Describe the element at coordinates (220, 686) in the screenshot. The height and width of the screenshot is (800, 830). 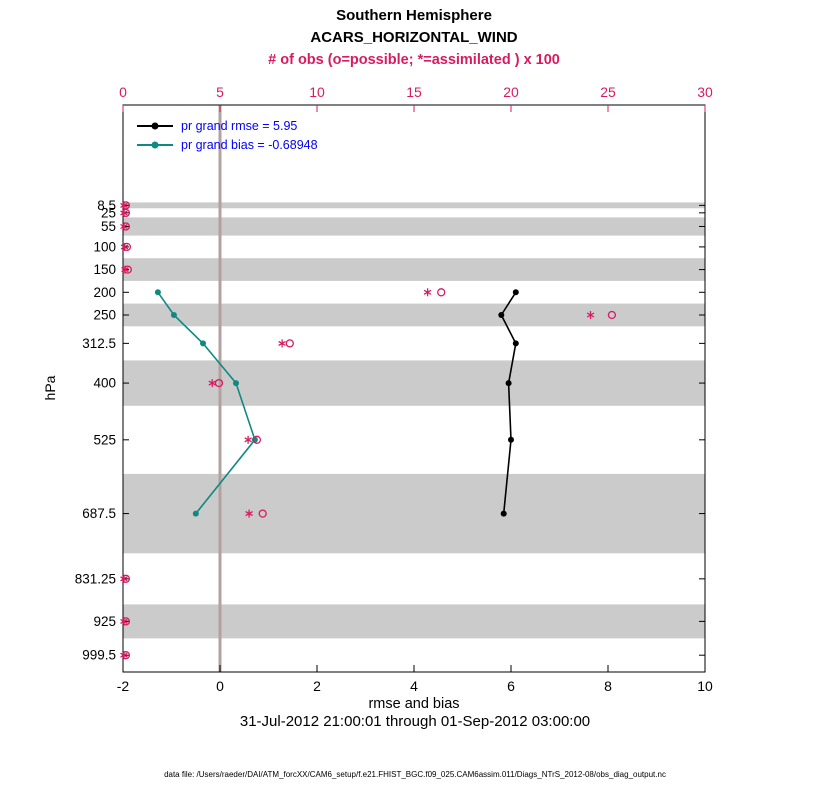
I see `x-bottom-tick-label: 0` at that location.